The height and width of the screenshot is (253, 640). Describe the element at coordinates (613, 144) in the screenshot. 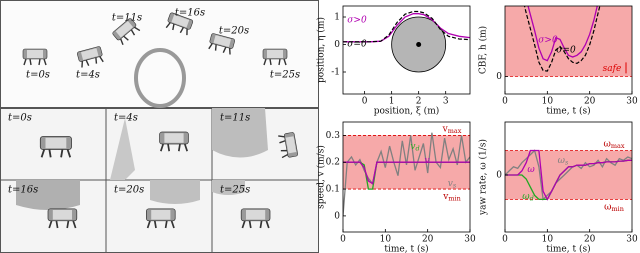

I see `bound-label: ωmax` at that location.